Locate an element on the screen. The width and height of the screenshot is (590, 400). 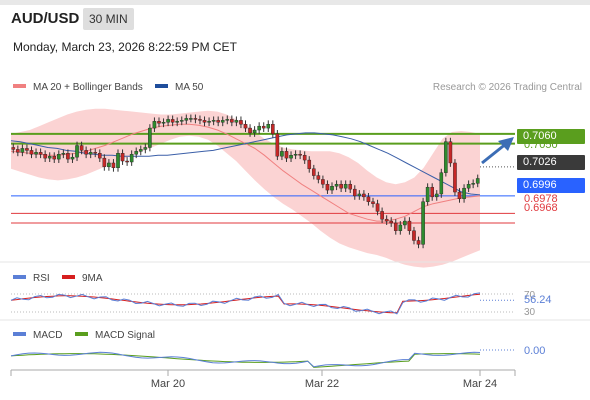
level-pill-0-7026: 0.7026 is located at coordinates (551, 162).